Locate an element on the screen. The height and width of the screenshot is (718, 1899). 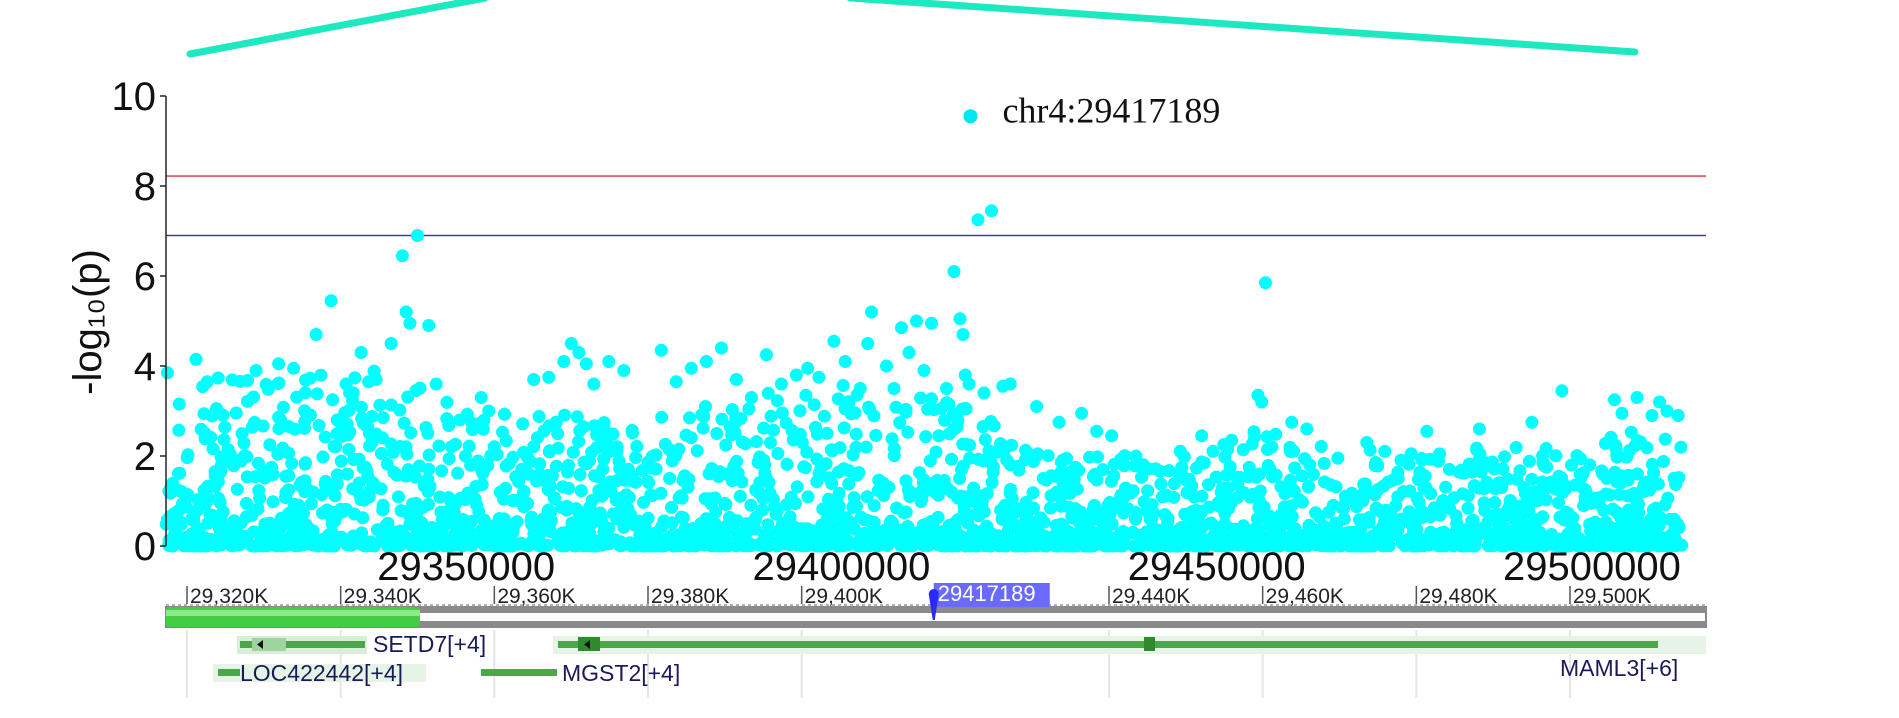
gene-mgst2: MGST2[+4] is located at coordinates (580, 673).